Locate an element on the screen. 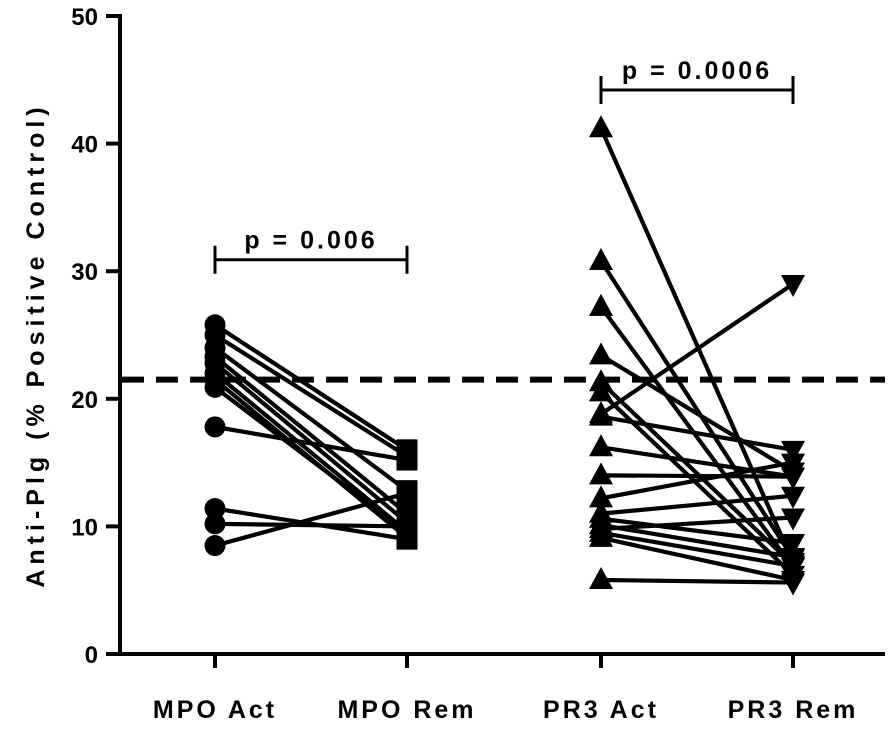  y-axis-label: Anti-Plg (% Positive Control) is located at coordinates (36, 344).